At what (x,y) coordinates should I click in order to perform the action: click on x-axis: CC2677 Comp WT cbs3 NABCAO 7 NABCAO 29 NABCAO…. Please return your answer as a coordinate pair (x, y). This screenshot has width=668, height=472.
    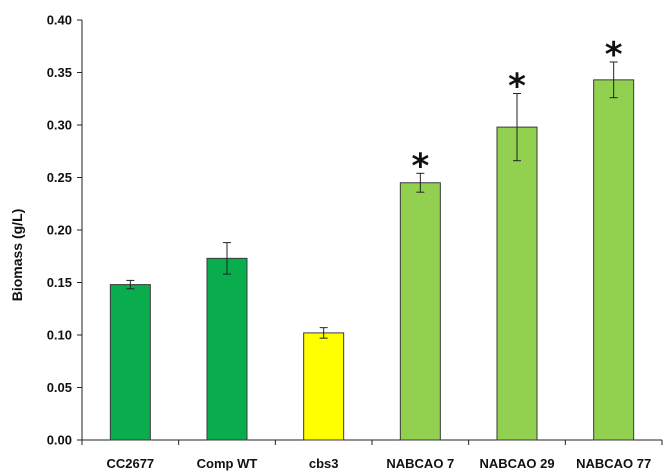
    Looking at the image, I should click on (372, 455).